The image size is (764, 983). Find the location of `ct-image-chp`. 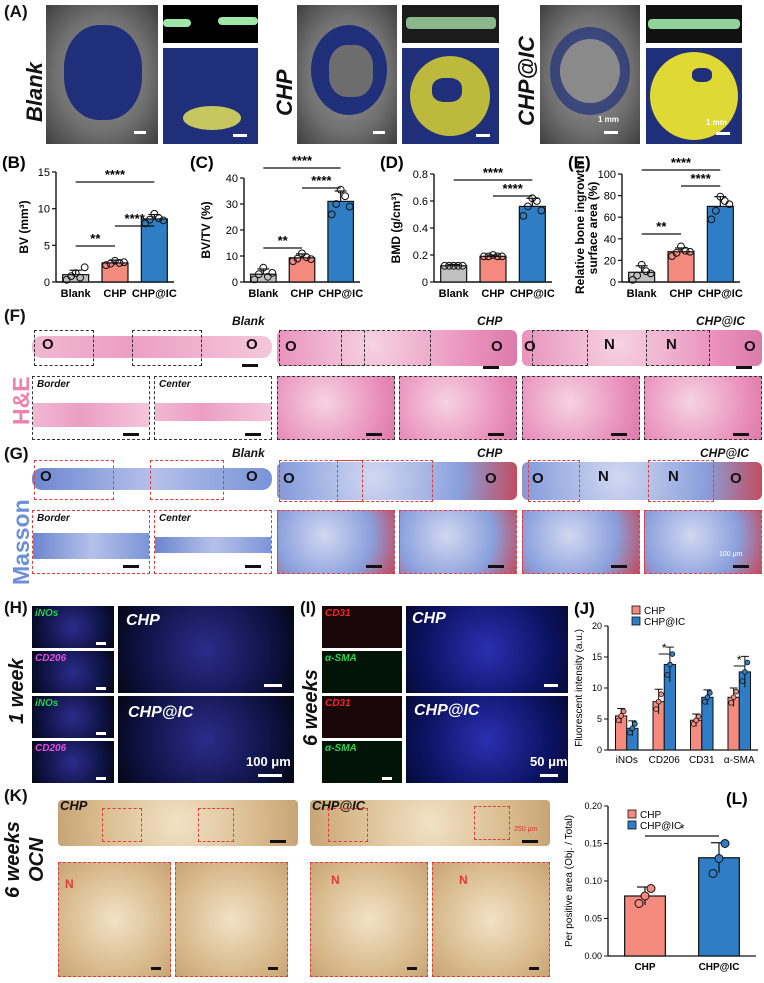

ct-image-chp is located at coordinates (347, 74).